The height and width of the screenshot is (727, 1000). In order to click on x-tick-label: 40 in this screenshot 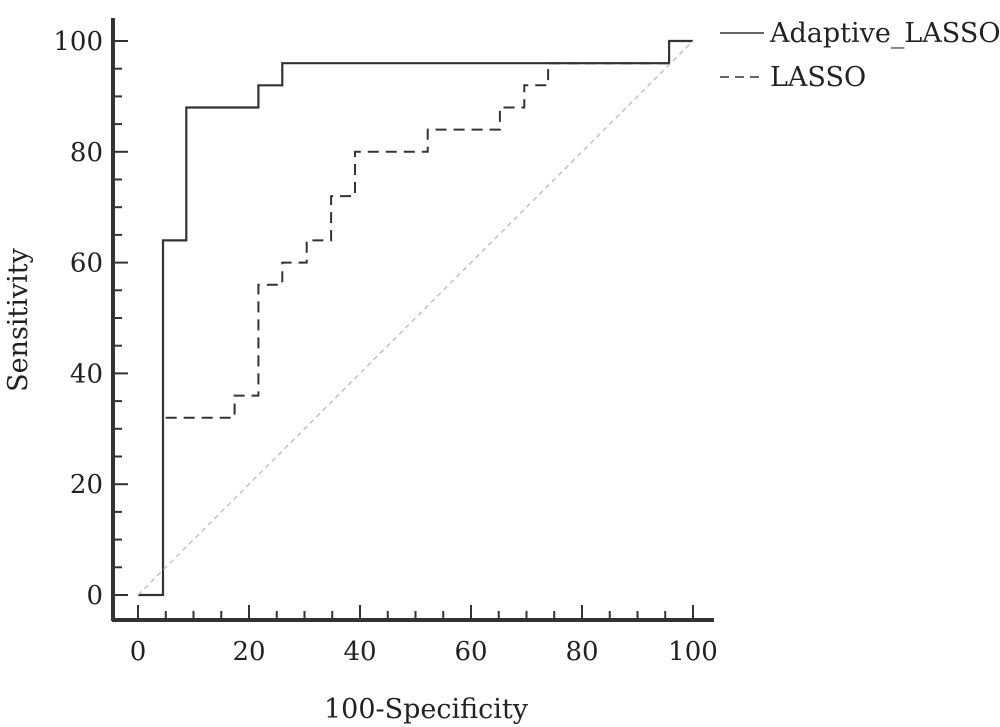, I will do `click(359, 652)`.